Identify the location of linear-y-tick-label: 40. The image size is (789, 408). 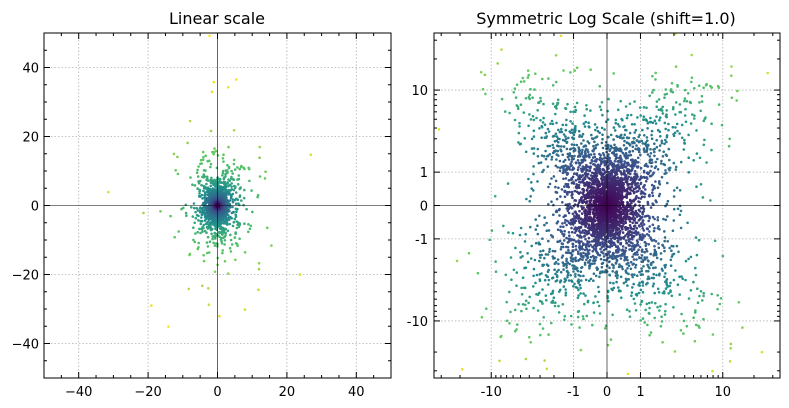
(30, 69).